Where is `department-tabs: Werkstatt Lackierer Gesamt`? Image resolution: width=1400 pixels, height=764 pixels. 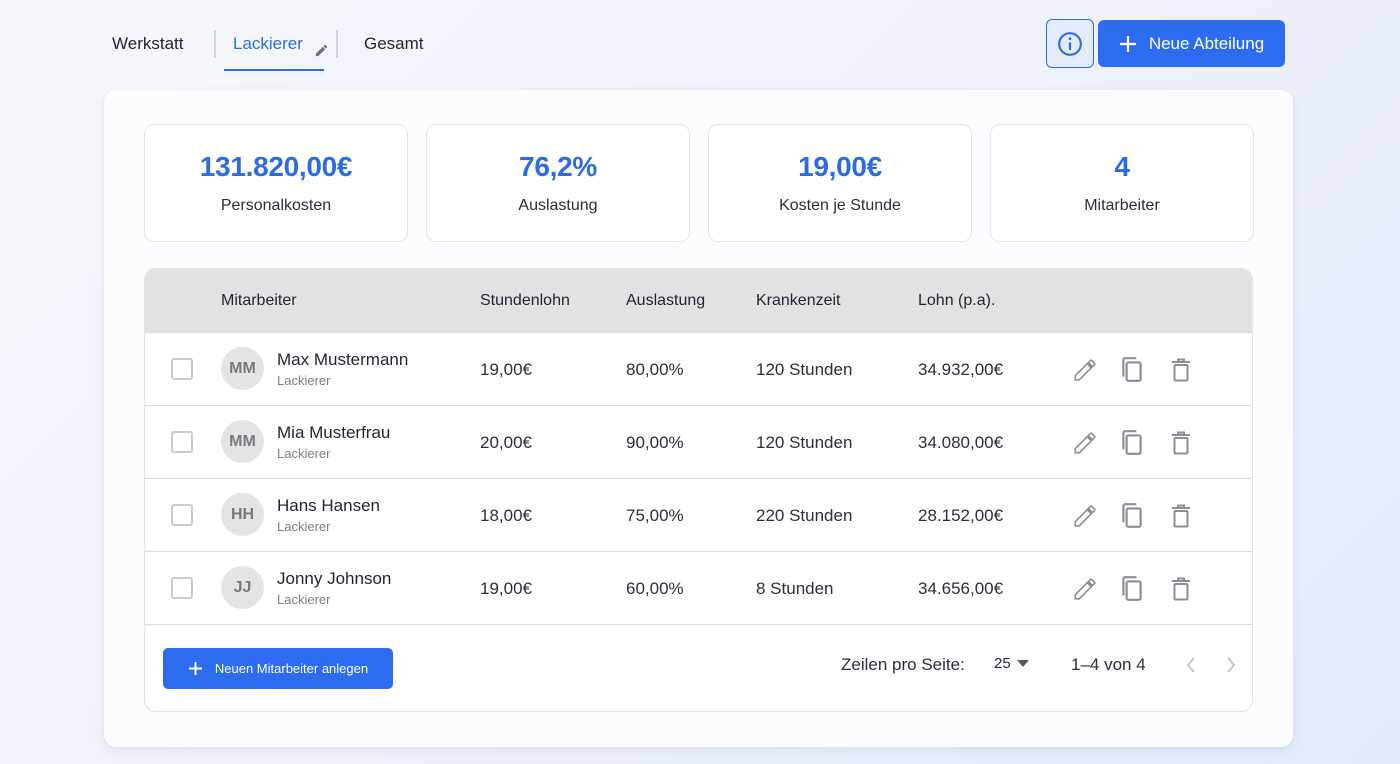
department-tabs: Werkstatt Lackierer Gesamt is located at coordinates (268, 49).